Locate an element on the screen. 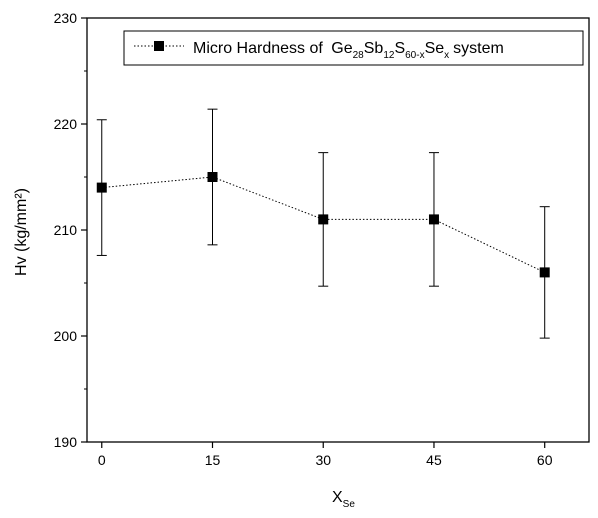 This screenshot has height=518, width=598. x-axis-title: XSe is located at coordinates (343, 499).